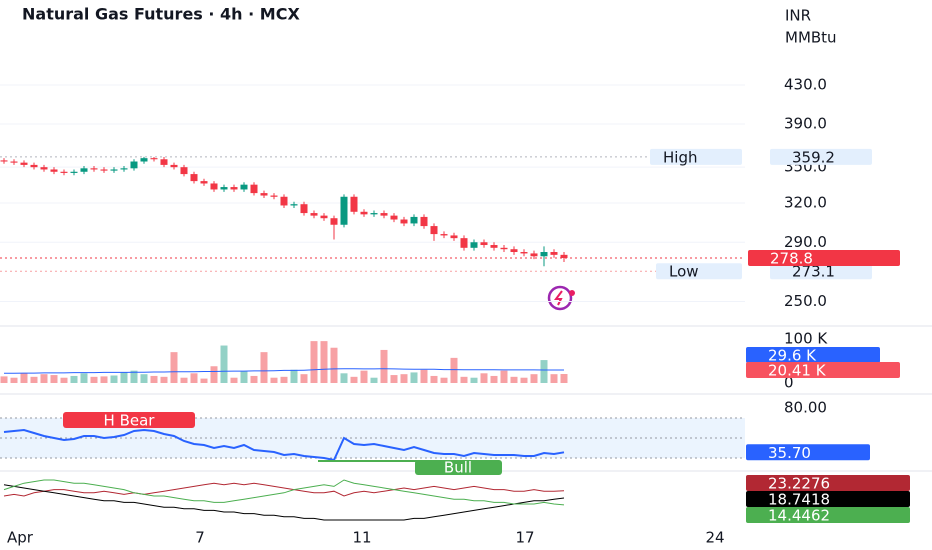 The height and width of the screenshot is (550, 932). Describe the element at coordinates (791, 258) in the screenshot. I see `last-price: 278.8` at that location.